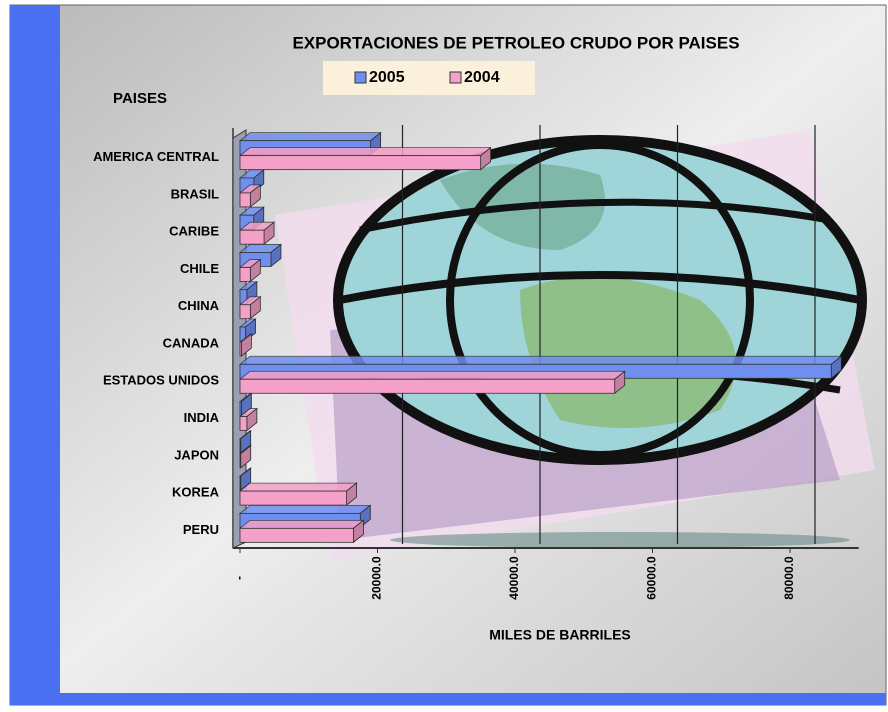 The image size is (888, 712). I want to click on y-tick-label: AMERICA CENTRAL, so click(156, 156).